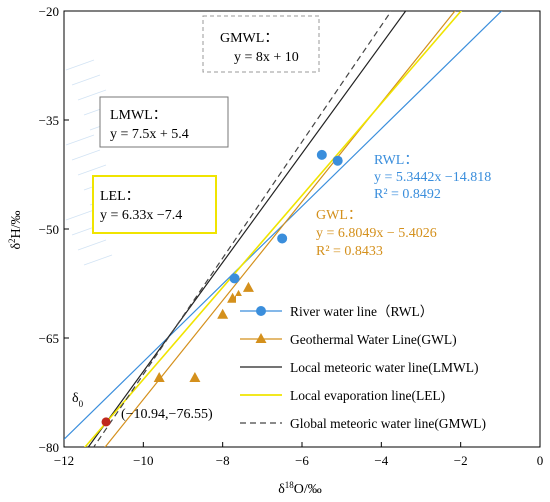 Image resolution: width=550 pixels, height=502 pixels. What do you see at coordinates (49, 338) in the screenshot?
I see `y-tick-label: −65` at bounding box center [49, 338].